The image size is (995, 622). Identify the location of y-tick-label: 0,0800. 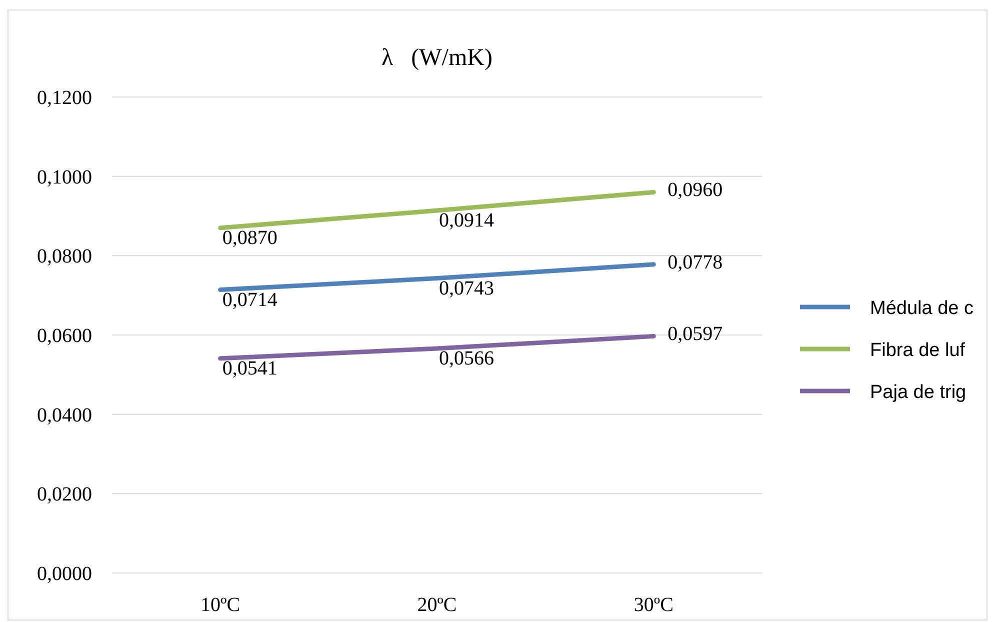
(64, 257).